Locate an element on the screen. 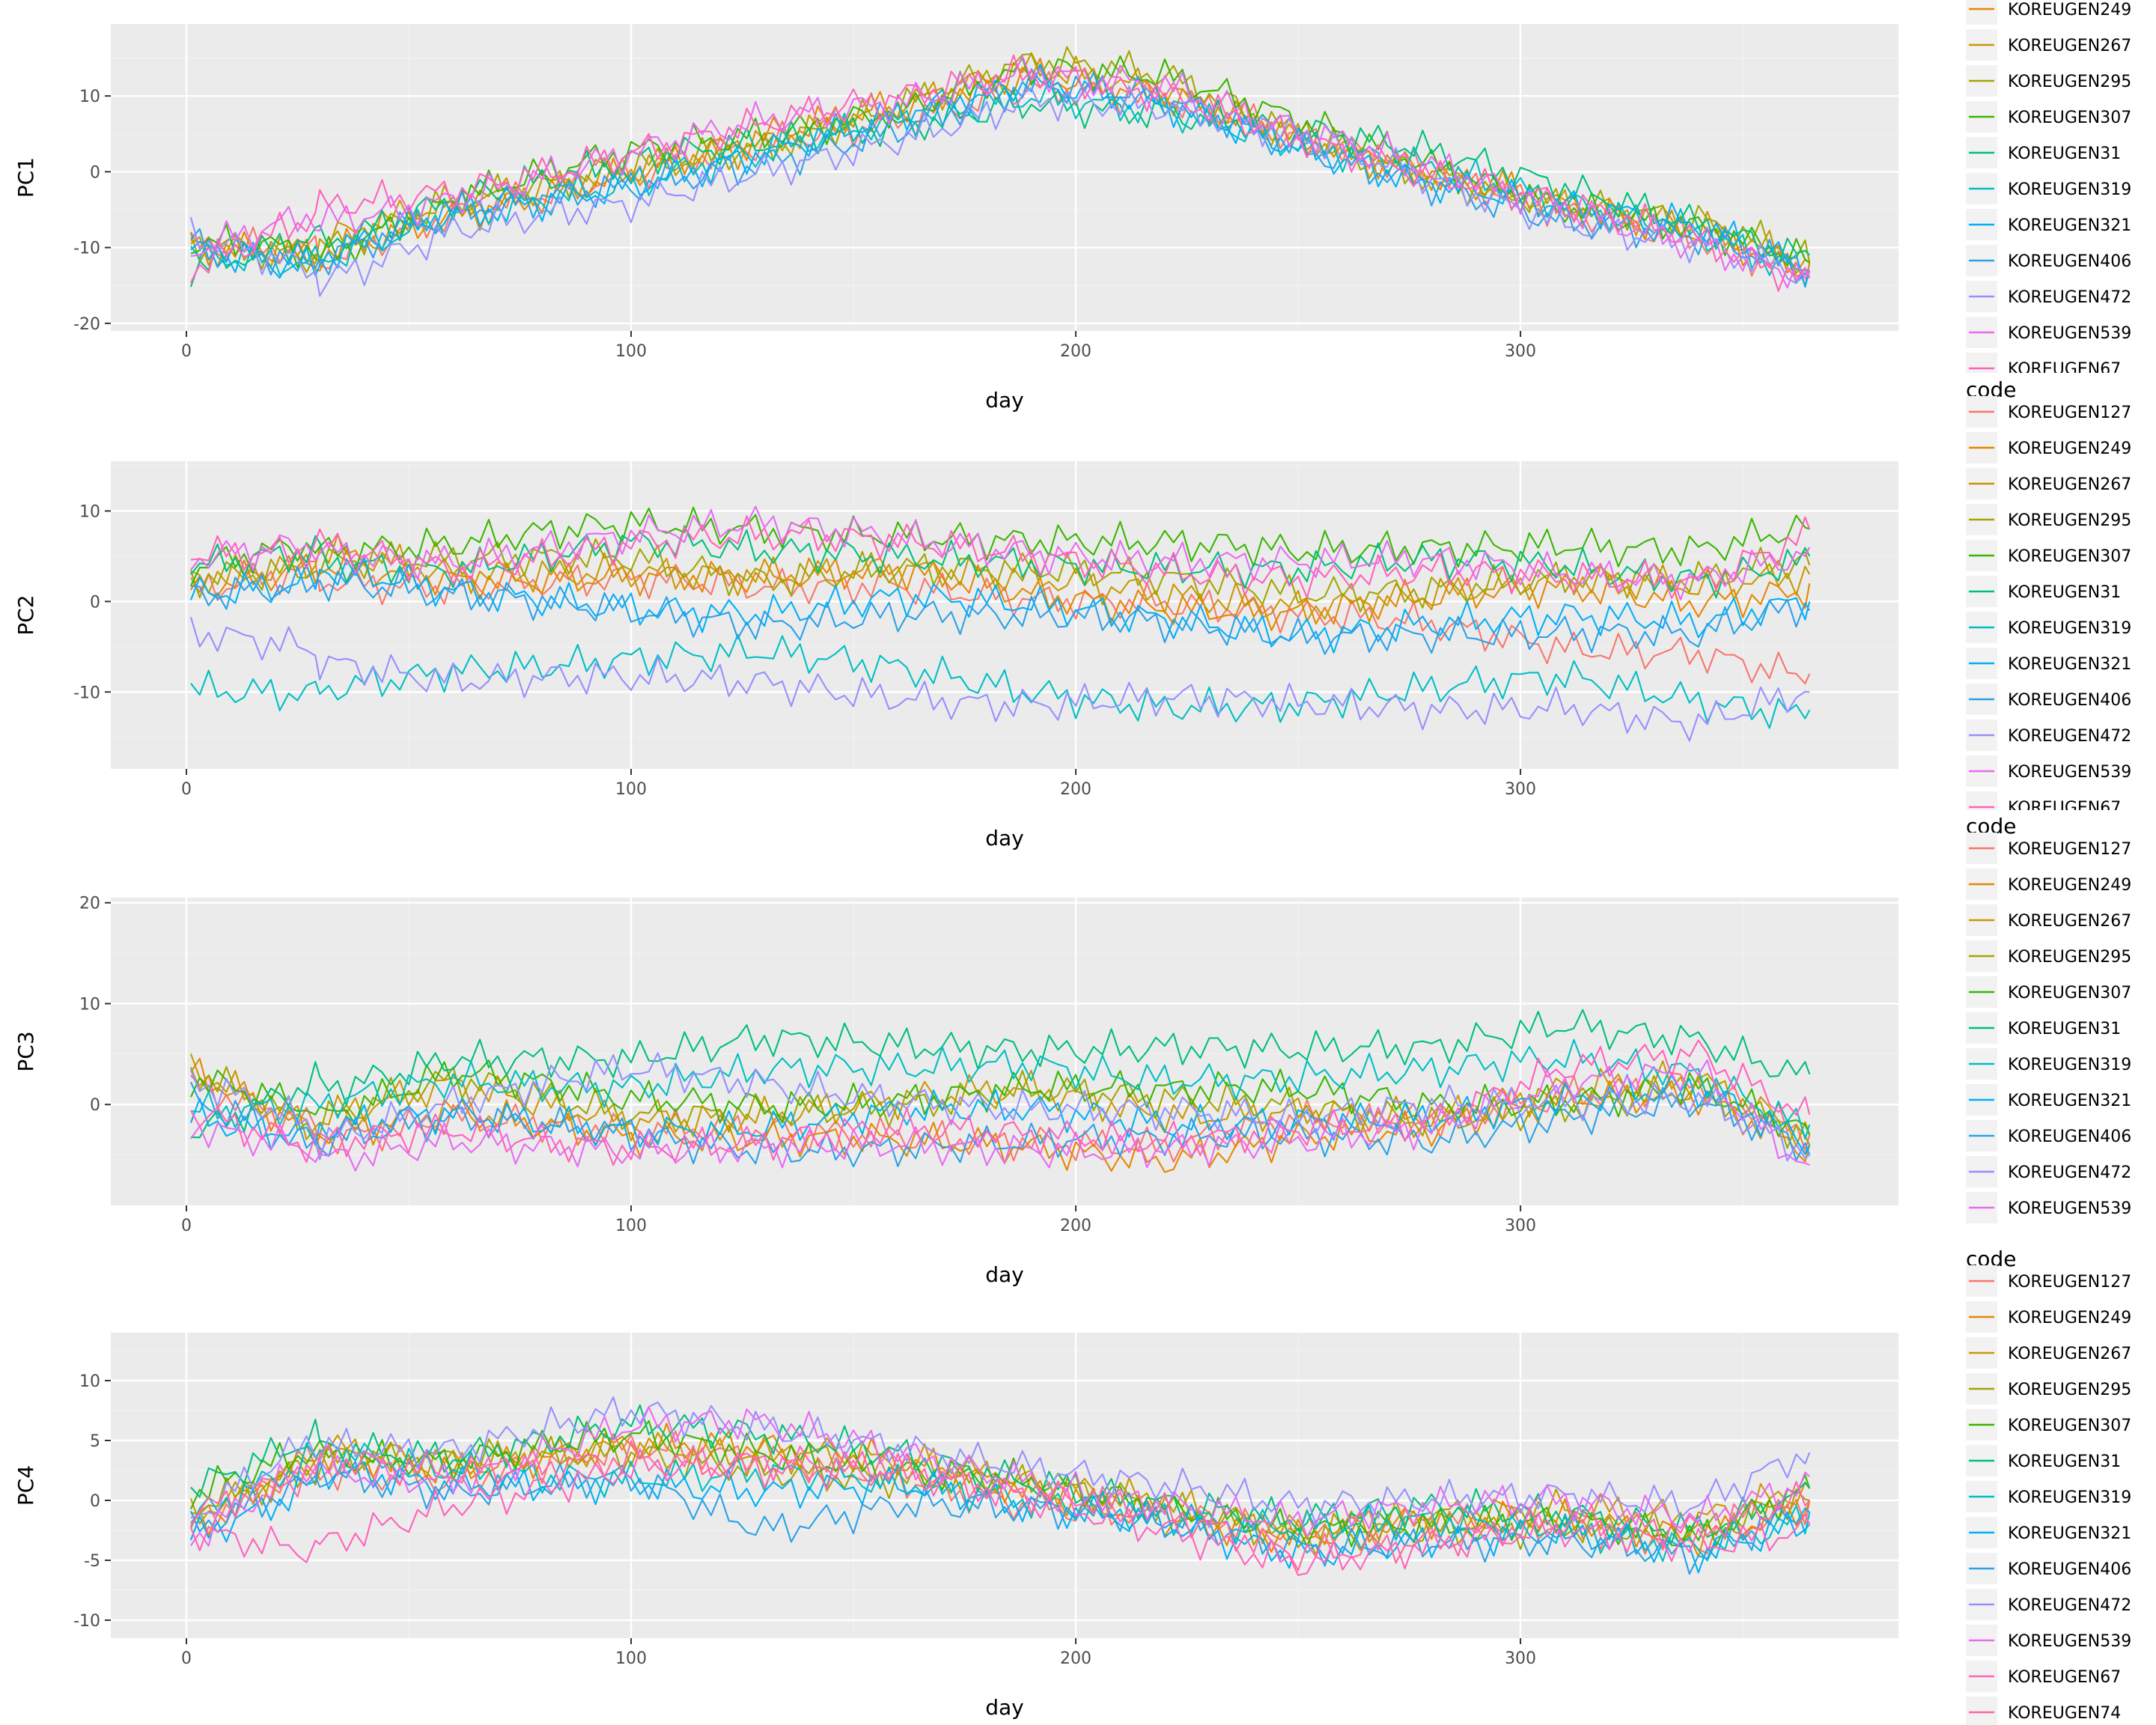 The height and width of the screenshot is (1725, 2156). y-axis-title: PC1 is located at coordinates (25, 177).